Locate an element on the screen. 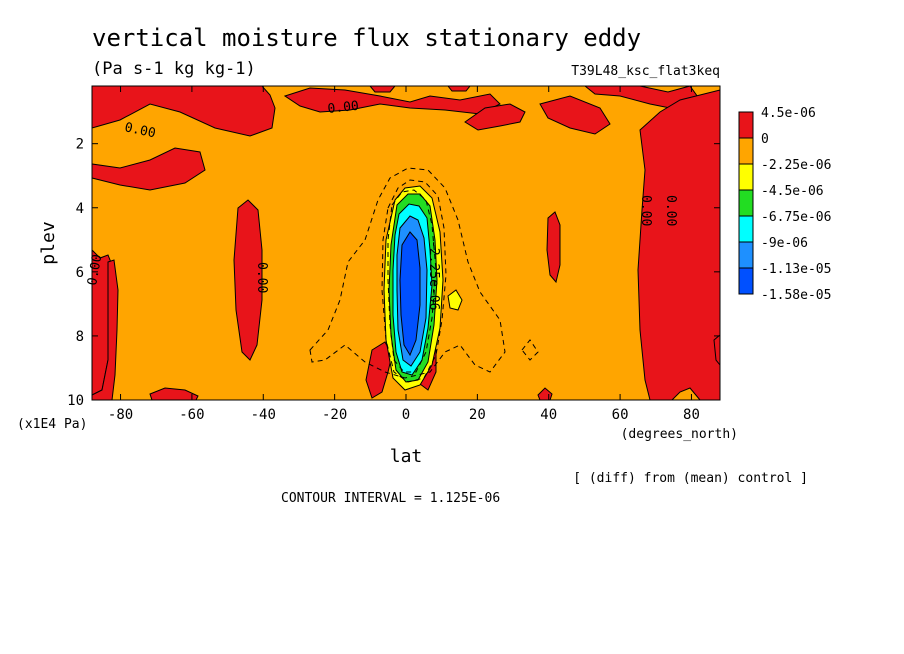  legend-label: -9e-06 is located at coordinates (784, 243).